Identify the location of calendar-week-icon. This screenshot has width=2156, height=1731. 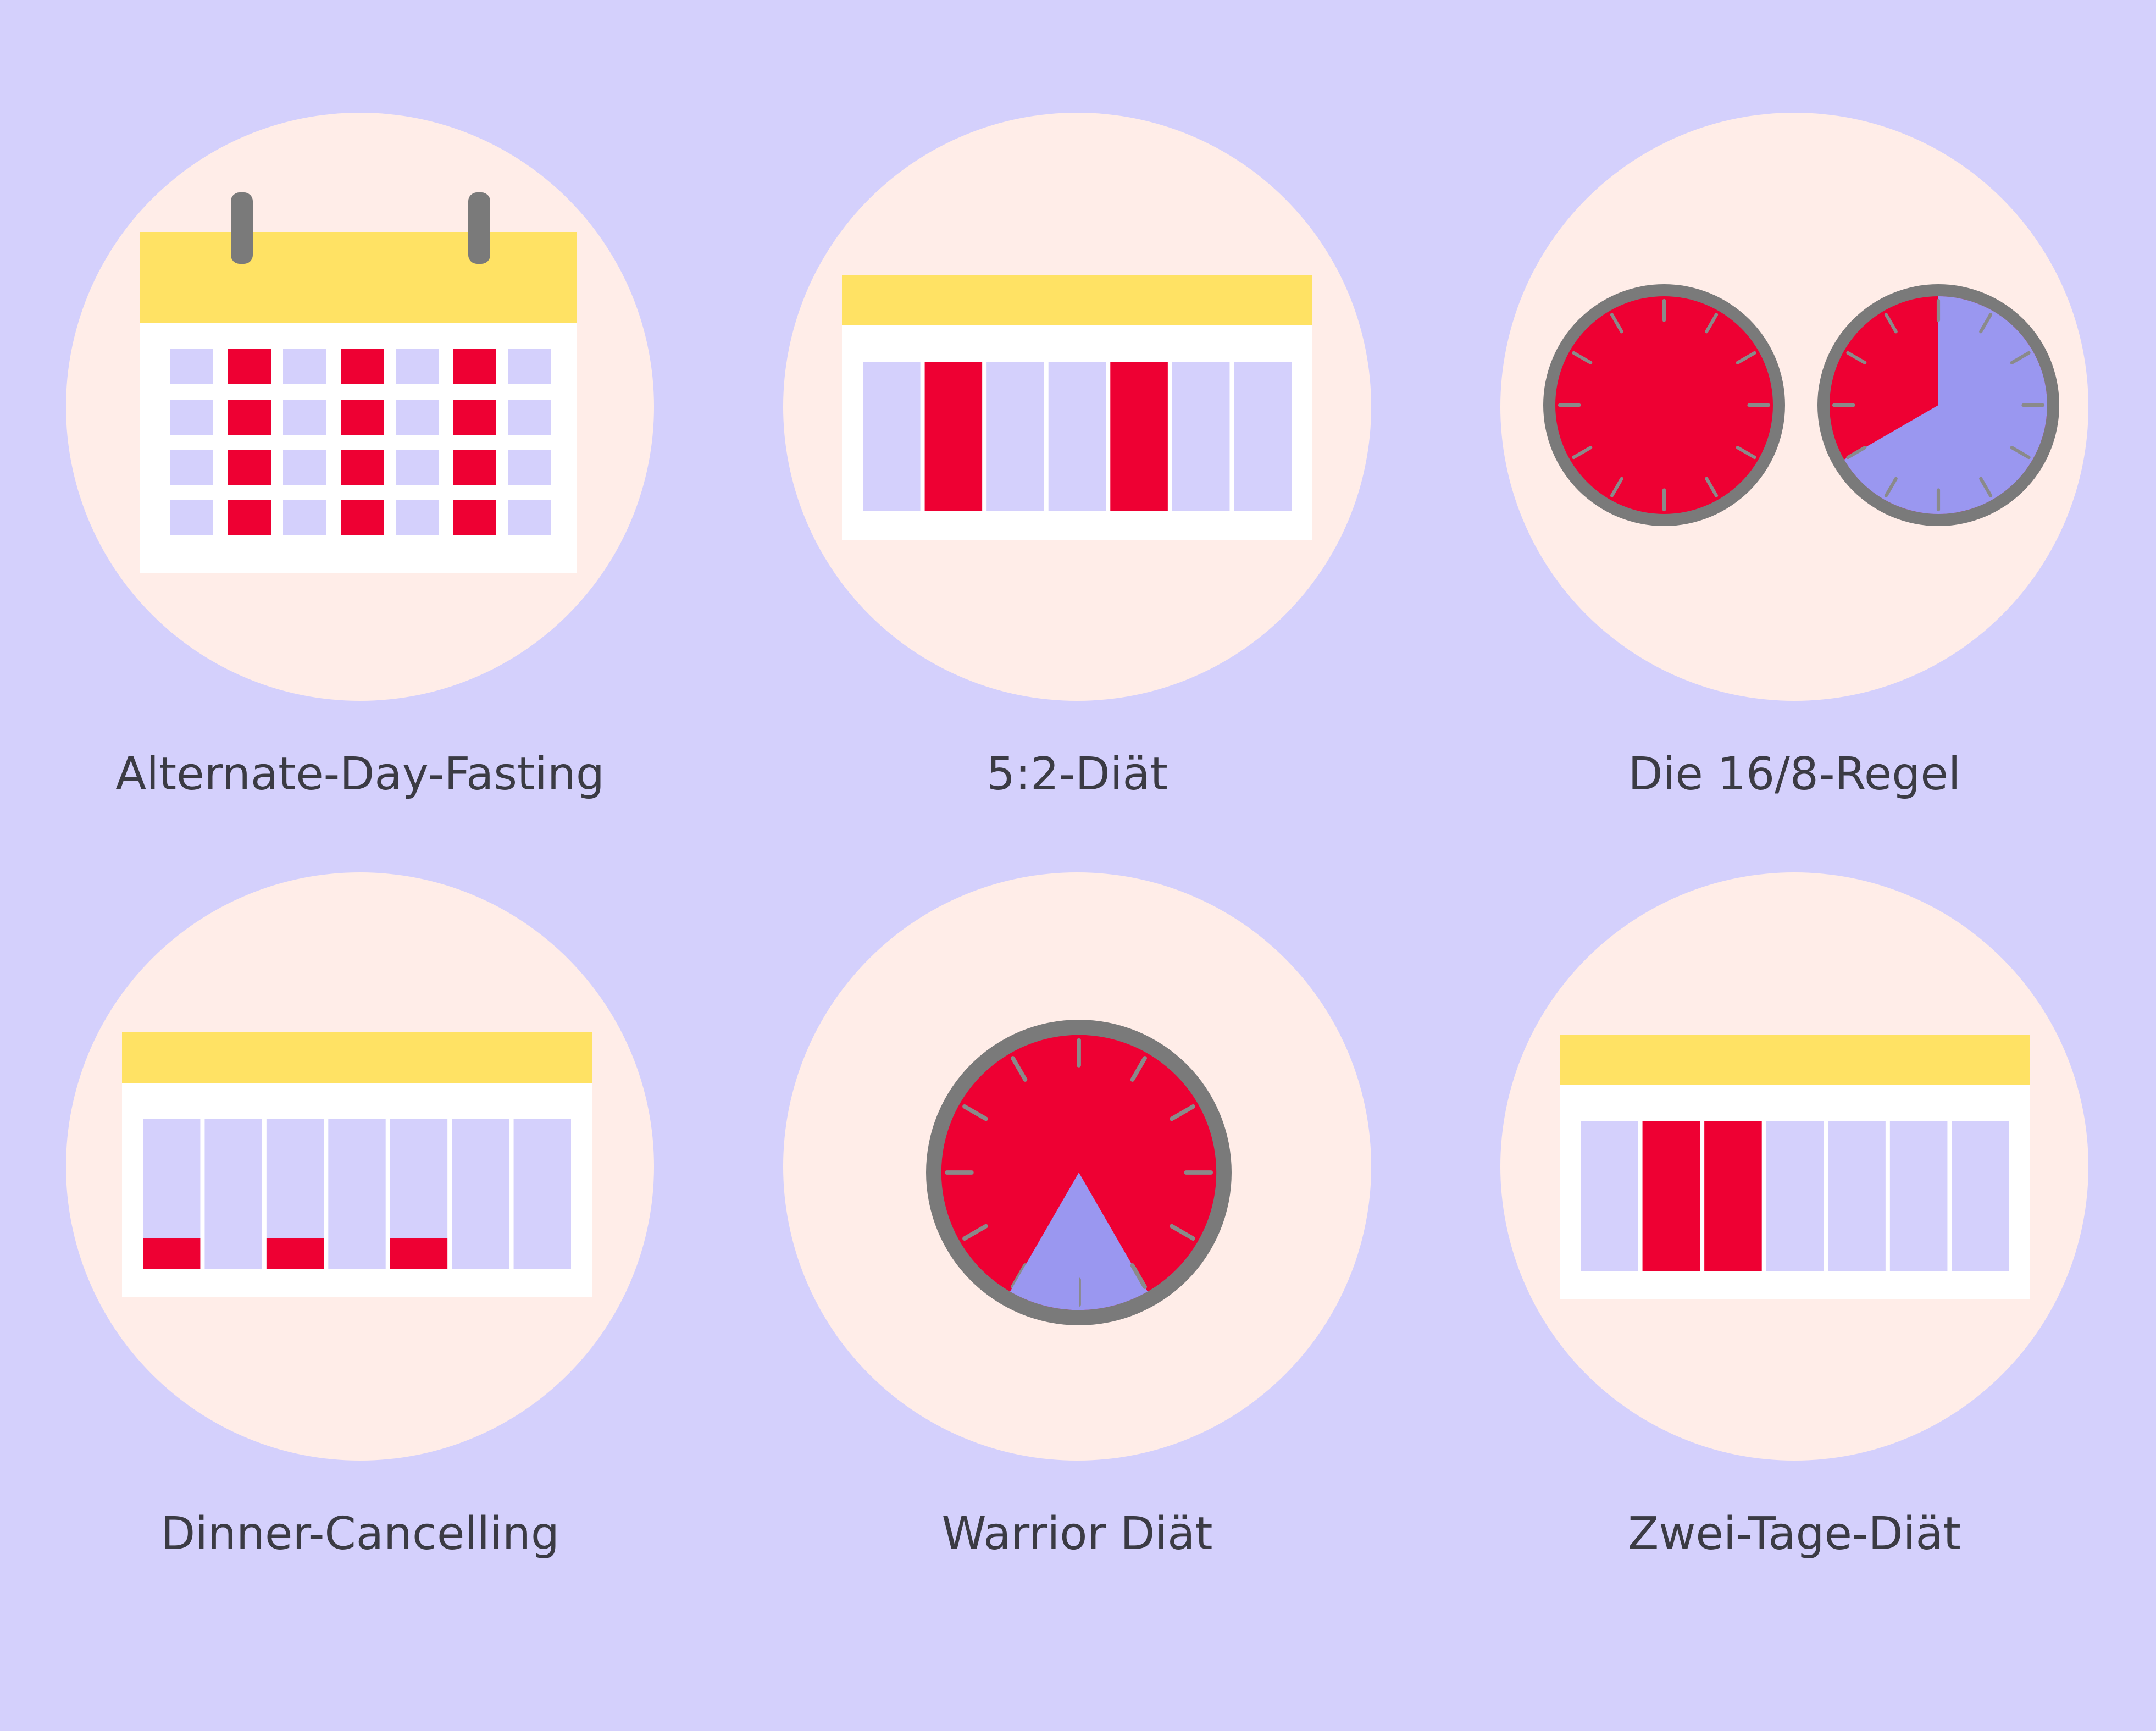
(1077, 407).